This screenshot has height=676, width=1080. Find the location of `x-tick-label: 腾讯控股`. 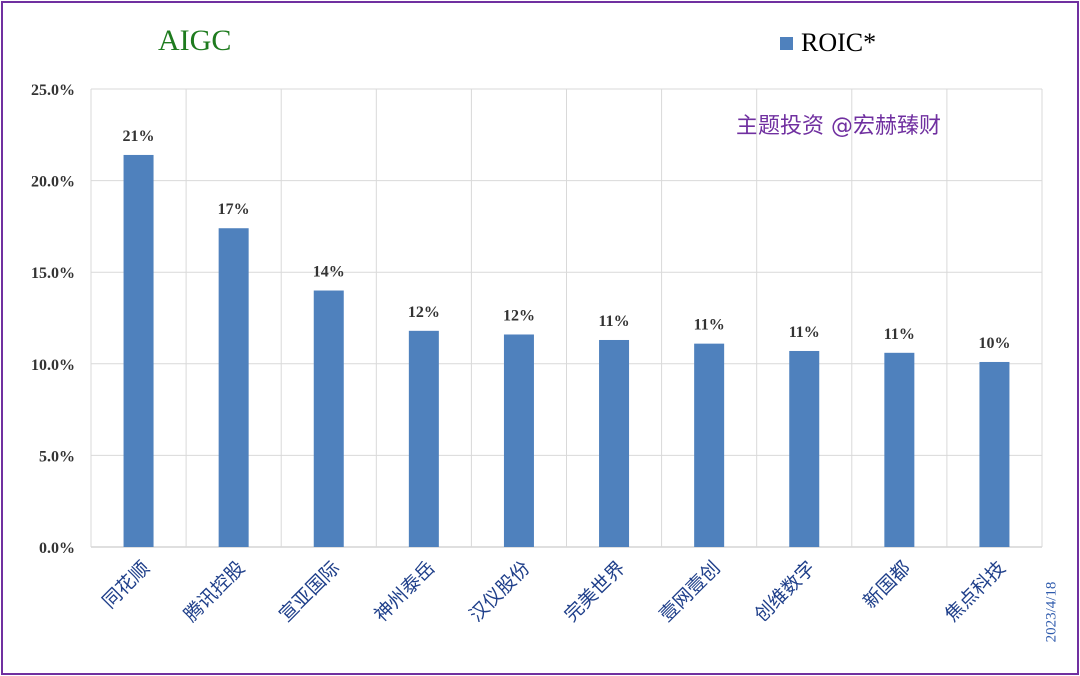

x-tick-label: 腾讯控股 is located at coordinates (214, 591).